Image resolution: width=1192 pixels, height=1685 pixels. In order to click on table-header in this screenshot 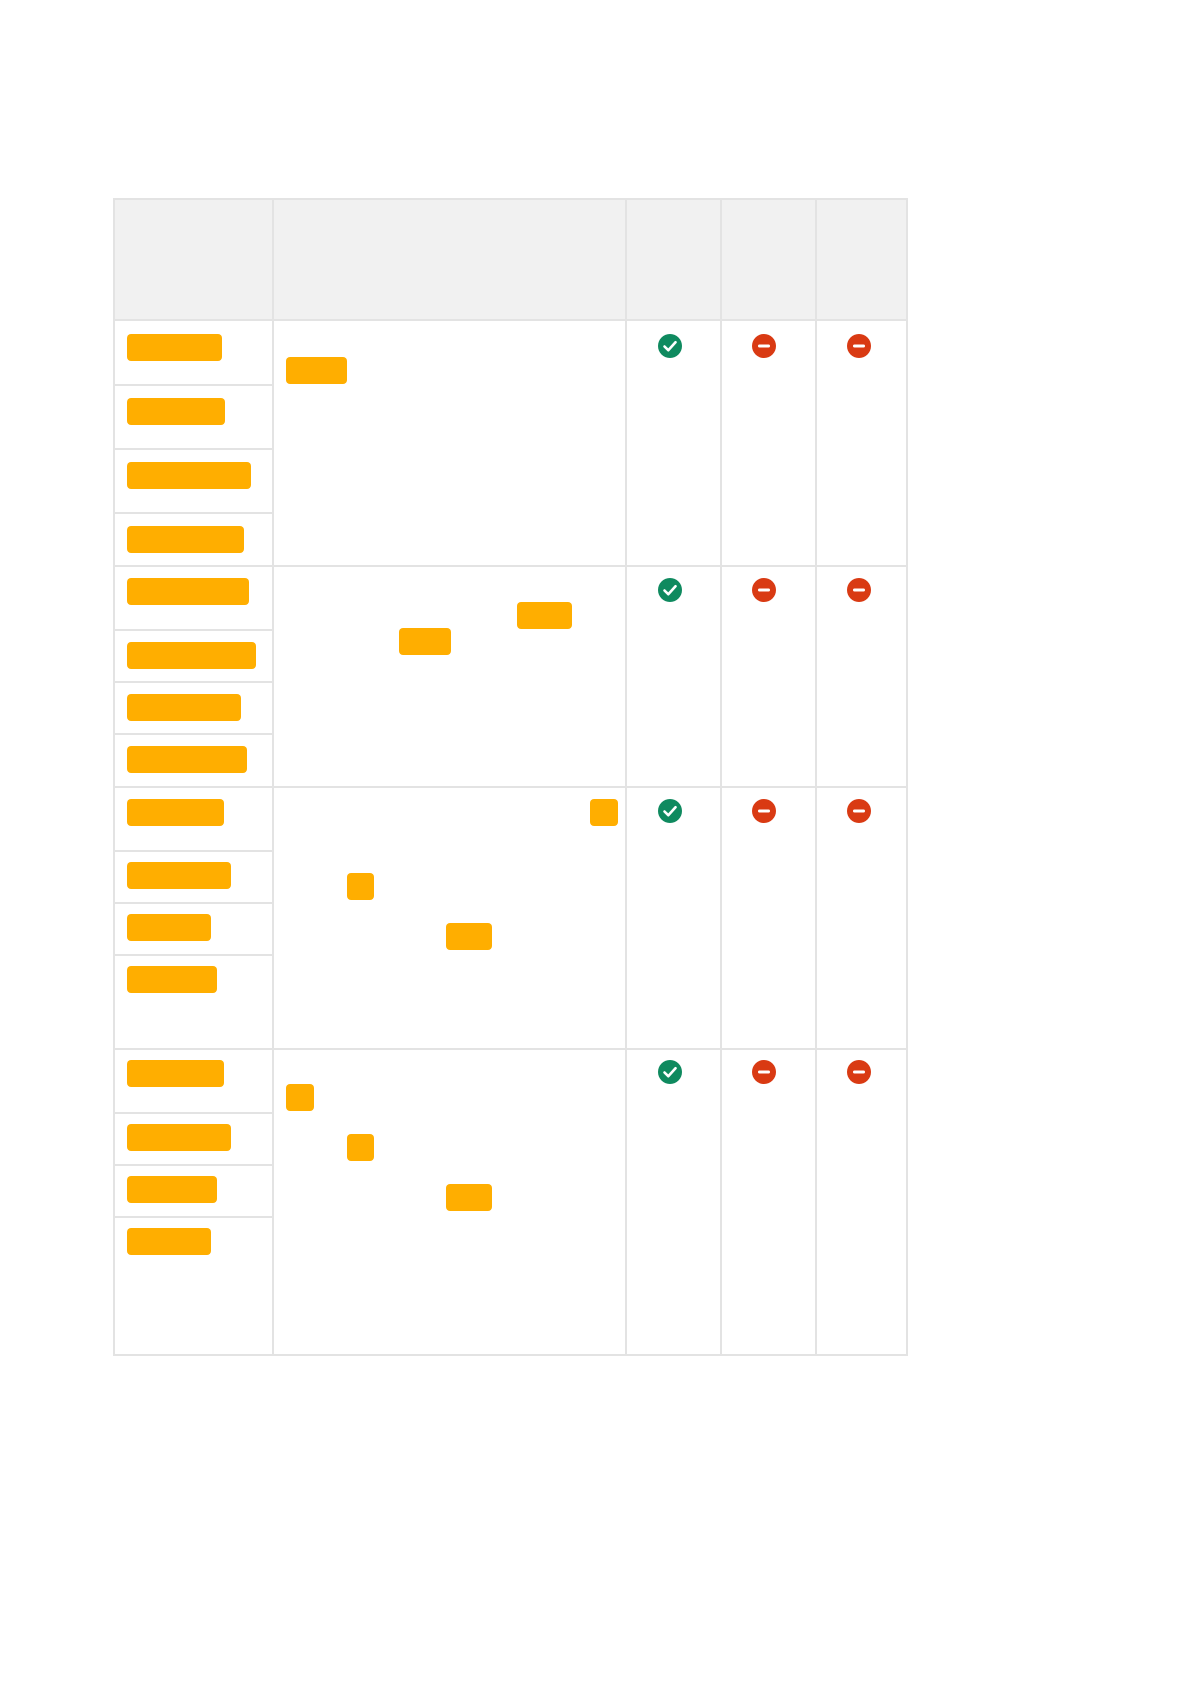, I will do `click(510, 259)`.